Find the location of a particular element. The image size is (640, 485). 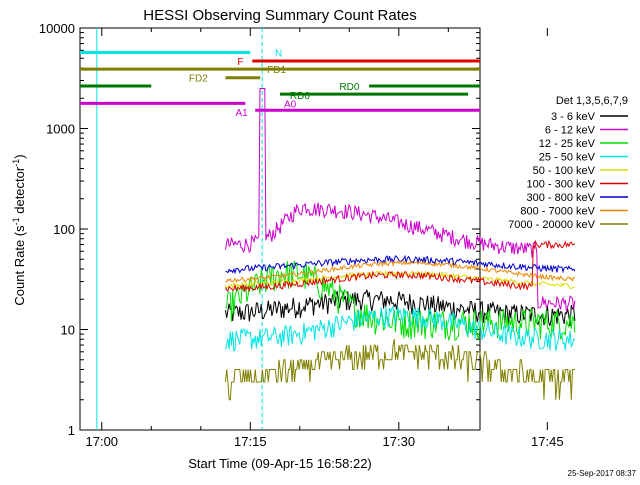

y-tick-label: 100 is located at coordinates (64, 229).